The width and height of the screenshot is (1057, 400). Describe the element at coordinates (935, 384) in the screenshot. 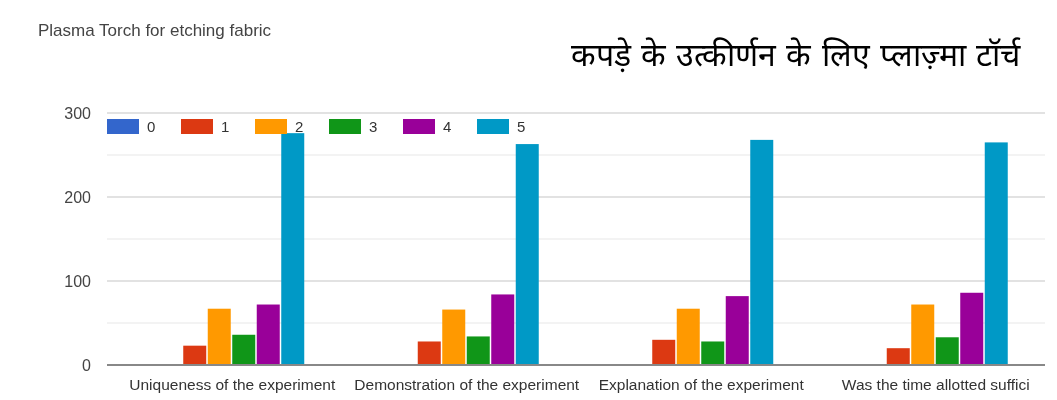

I see `x-tick-label: Was the time allotted suffici` at that location.